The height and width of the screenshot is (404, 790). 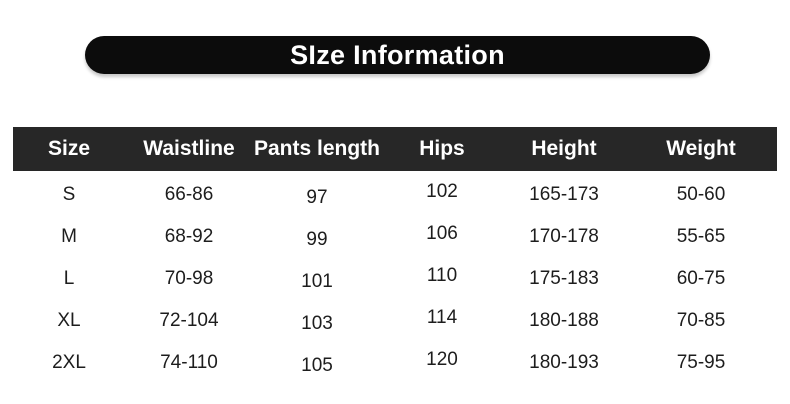 What do you see at coordinates (69, 320) in the screenshot?
I see `cell-size: XL` at bounding box center [69, 320].